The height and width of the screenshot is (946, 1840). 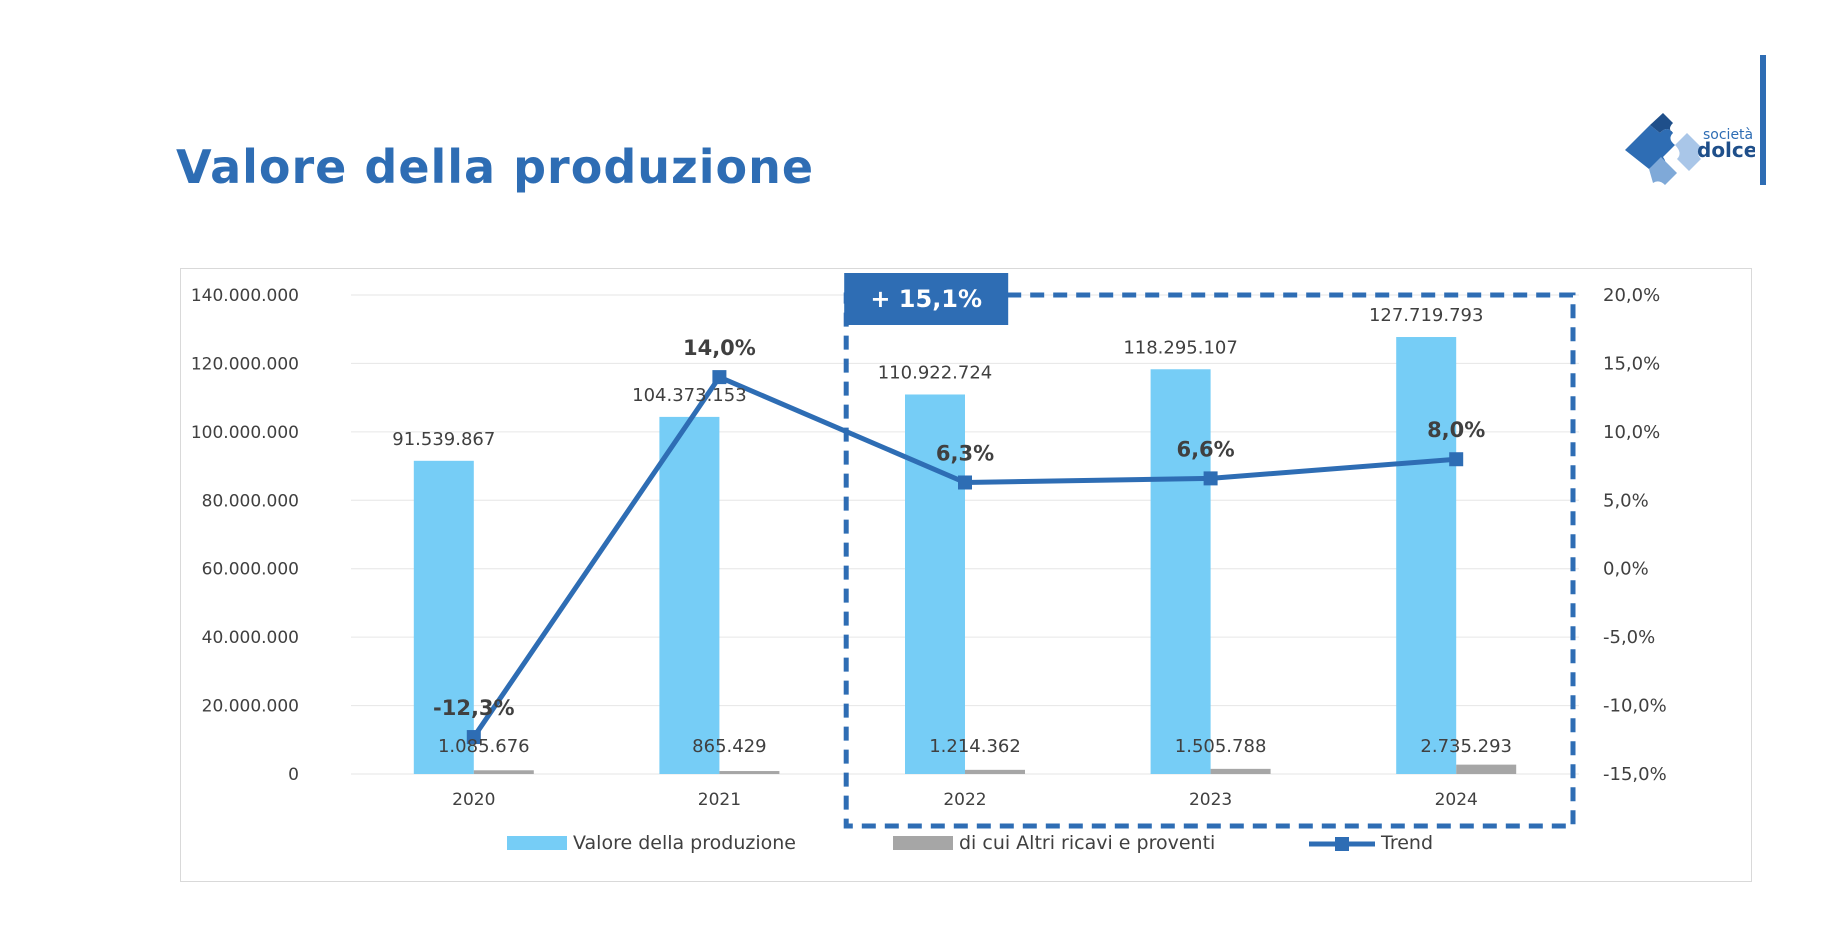 I want to click on bar-altri-ricavi-label: 1.214.362, so click(x=975, y=746).